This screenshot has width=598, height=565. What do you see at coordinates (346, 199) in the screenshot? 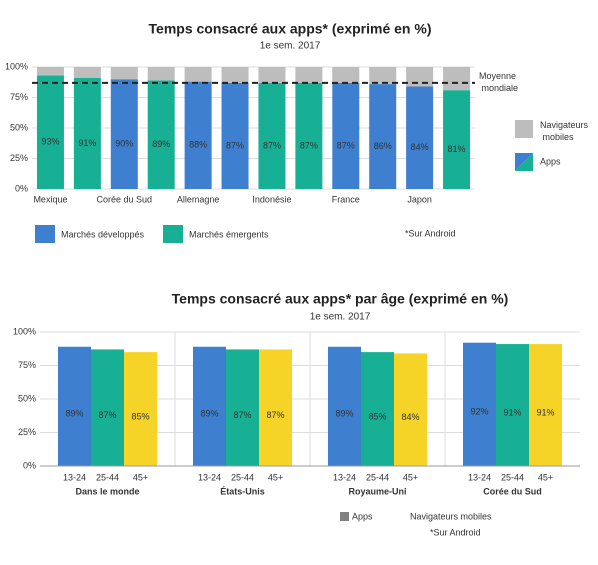
I see `x-tick-label: France` at bounding box center [346, 199].